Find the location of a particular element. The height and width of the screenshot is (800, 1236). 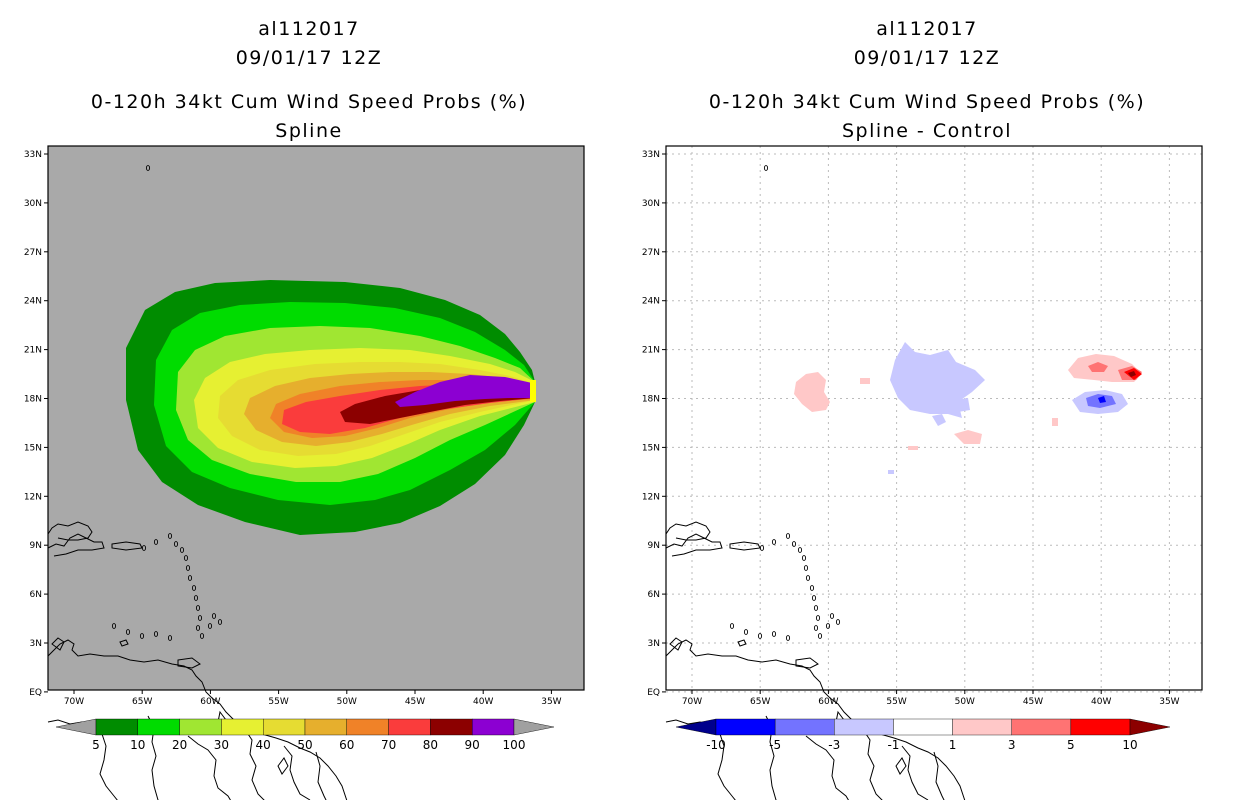

colorbar-high-end is located at coordinates (1150, 727).